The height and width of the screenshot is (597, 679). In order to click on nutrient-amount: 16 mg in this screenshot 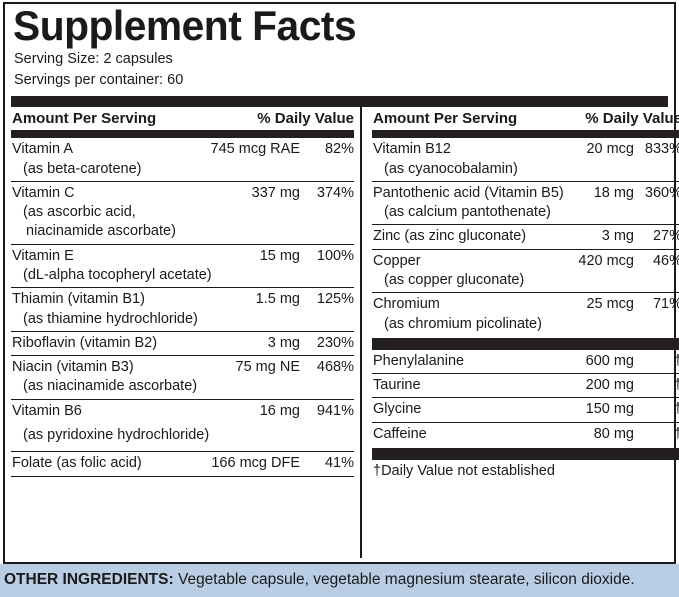, I will do `click(279, 410)`.